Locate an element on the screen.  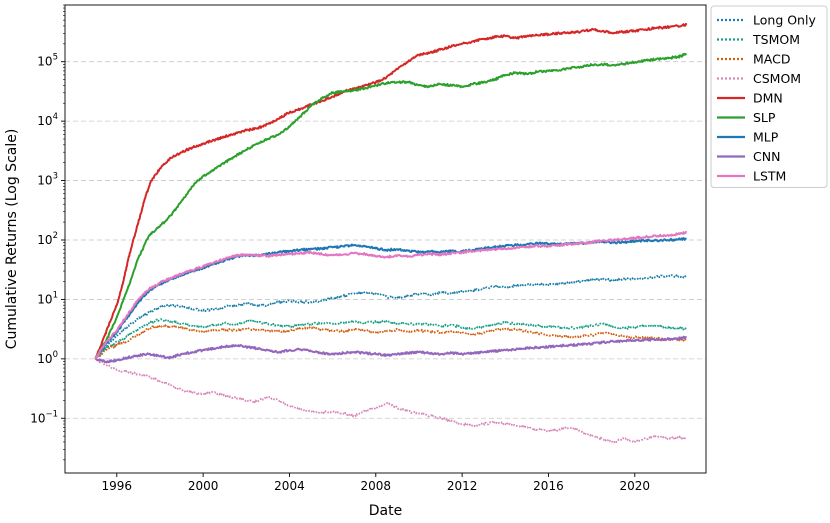
series-line-tsmom is located at coordinates (391, 339).